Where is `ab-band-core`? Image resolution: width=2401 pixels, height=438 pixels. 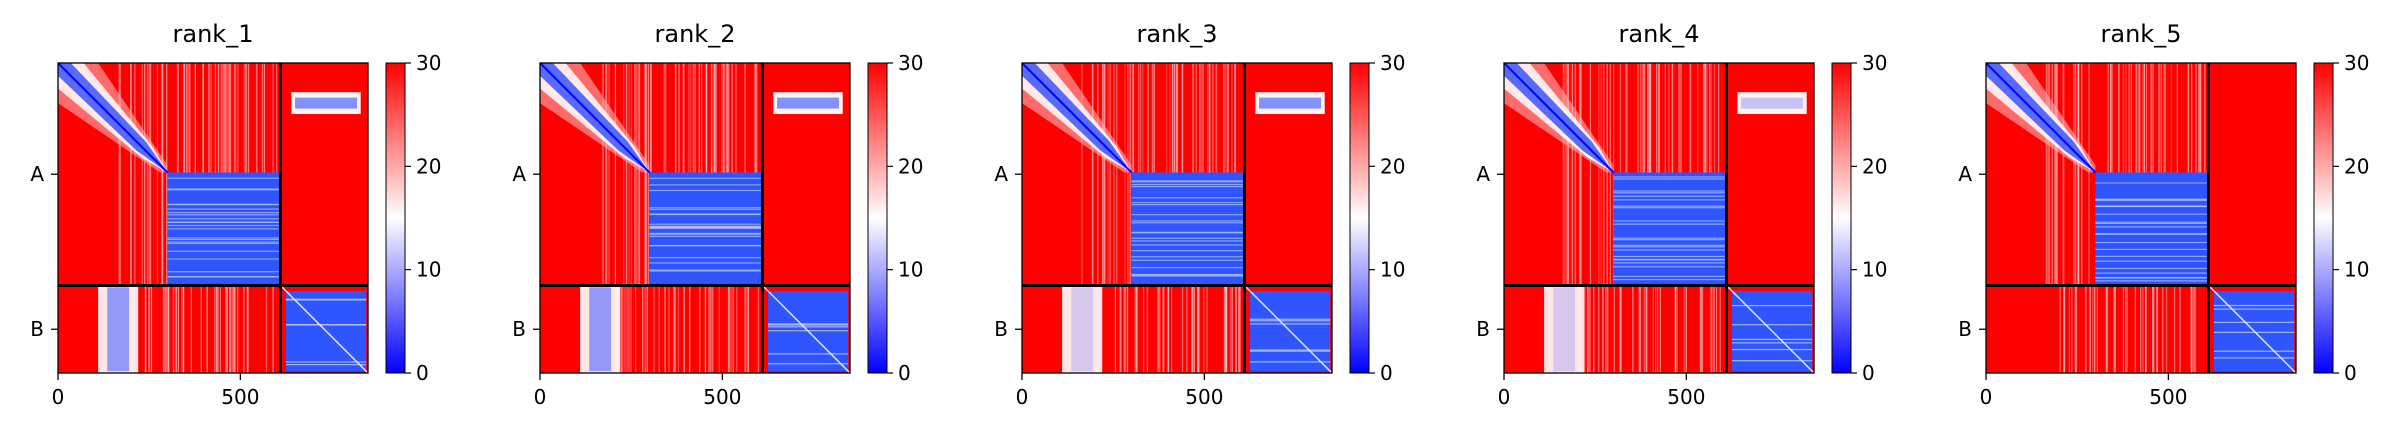 ab-band-core is located at coordinates (1772, 103).